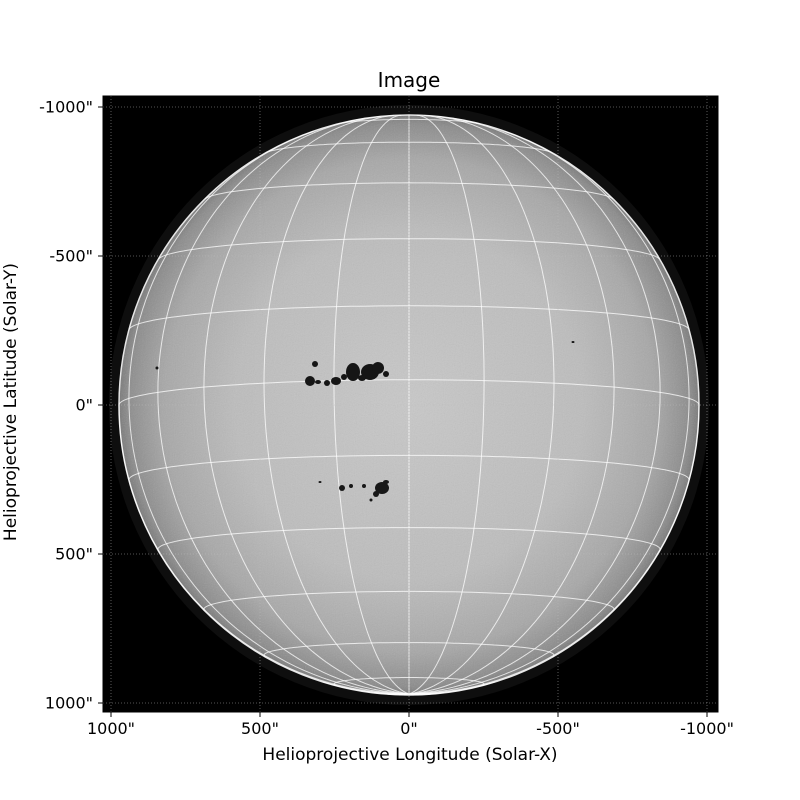 The image size is (800, 800). I want to click on y-tick-label: 500", so click(74, 554).